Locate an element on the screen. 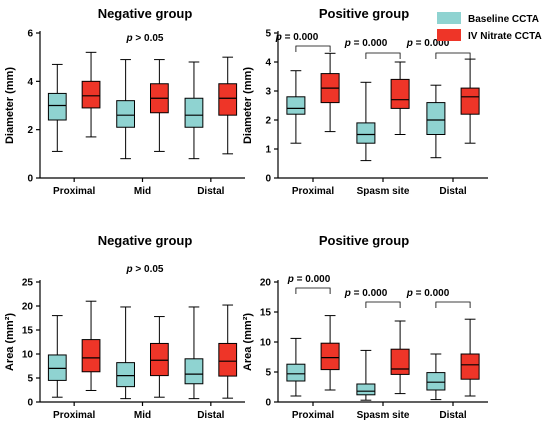 Image resolution: width=550 pixels, height=437 pixels. y-tick-label: 1 is located at coordinates (268, 150).